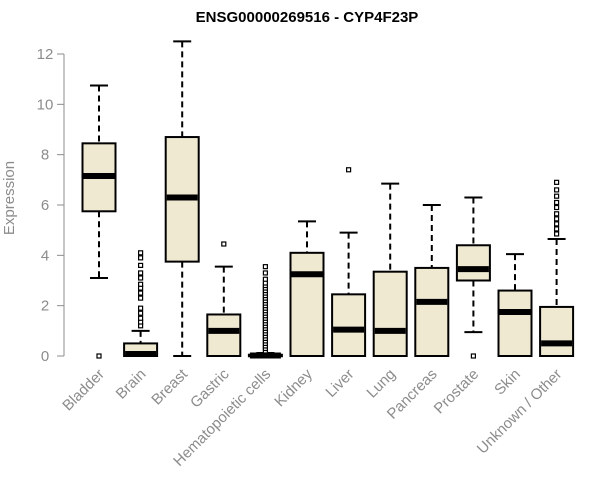  Describe the element at coordinates (45, 255) in the screenshot. I see `y-tick-label: 4` at that location.